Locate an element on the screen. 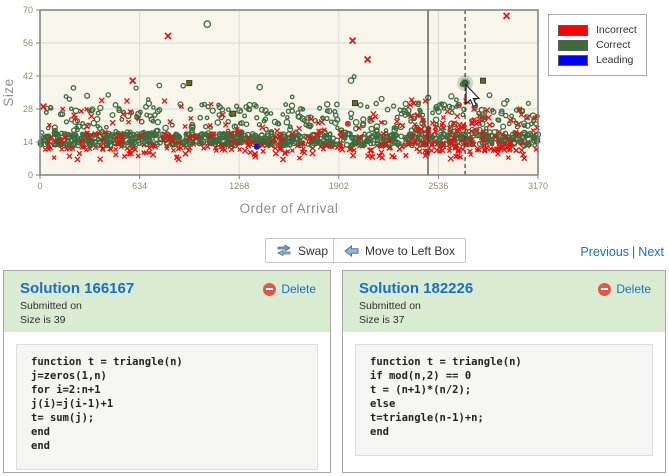  x-tick-label: 0 is located at coordinates (39, 186).